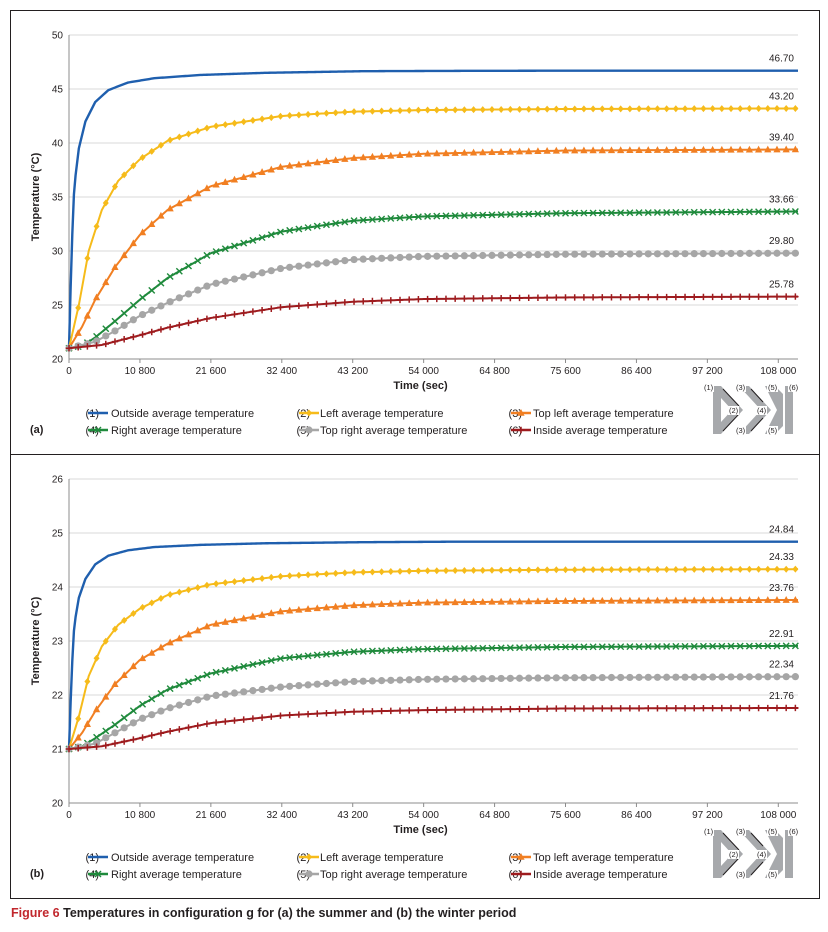 This screenshot has height=932, width=828. Describe the element at coordinates (432, 691) in the screenshot. I see `series-4: 22.91` at that location.